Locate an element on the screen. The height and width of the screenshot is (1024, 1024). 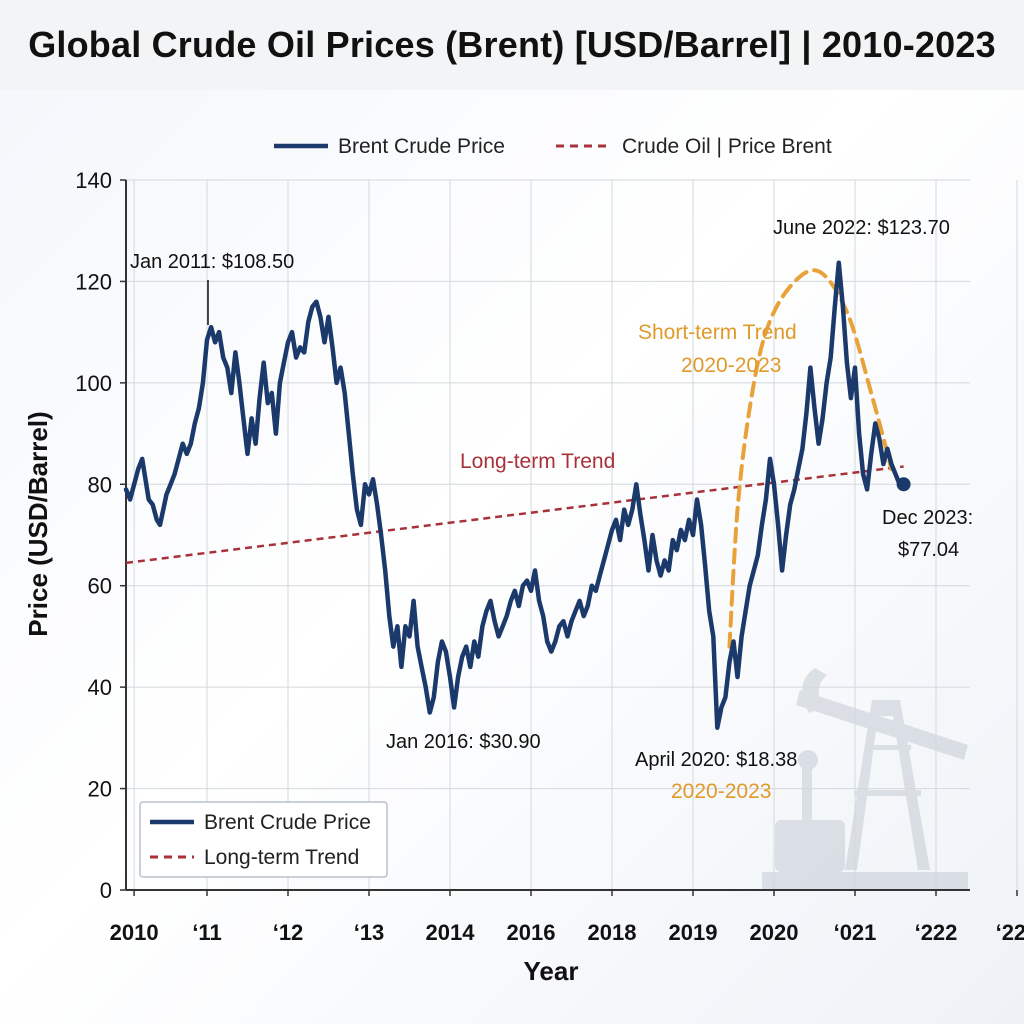
y-tick-label: 20 is located at coordinates (100, 789).